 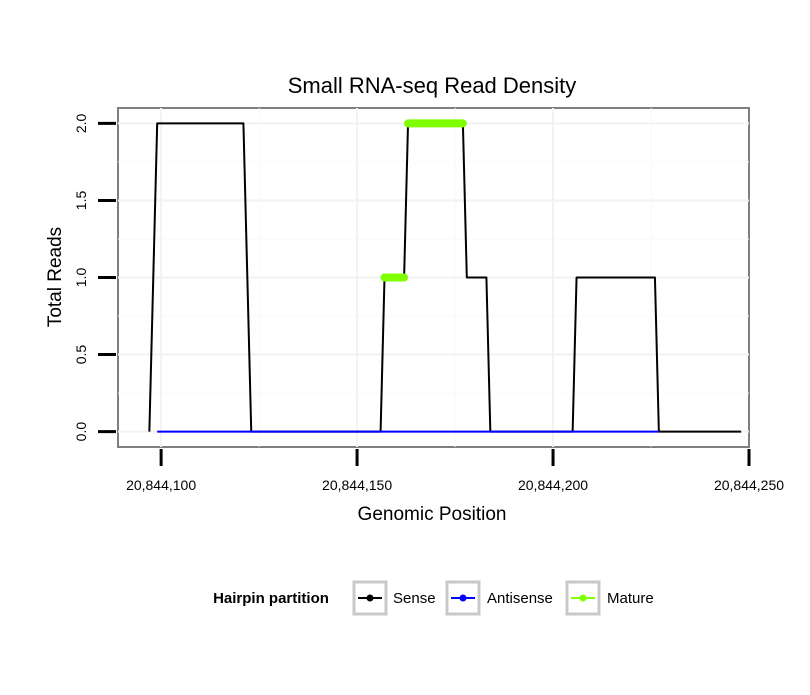 I want to click on y-tick-label: 0.5, so click(x=81, y=355).